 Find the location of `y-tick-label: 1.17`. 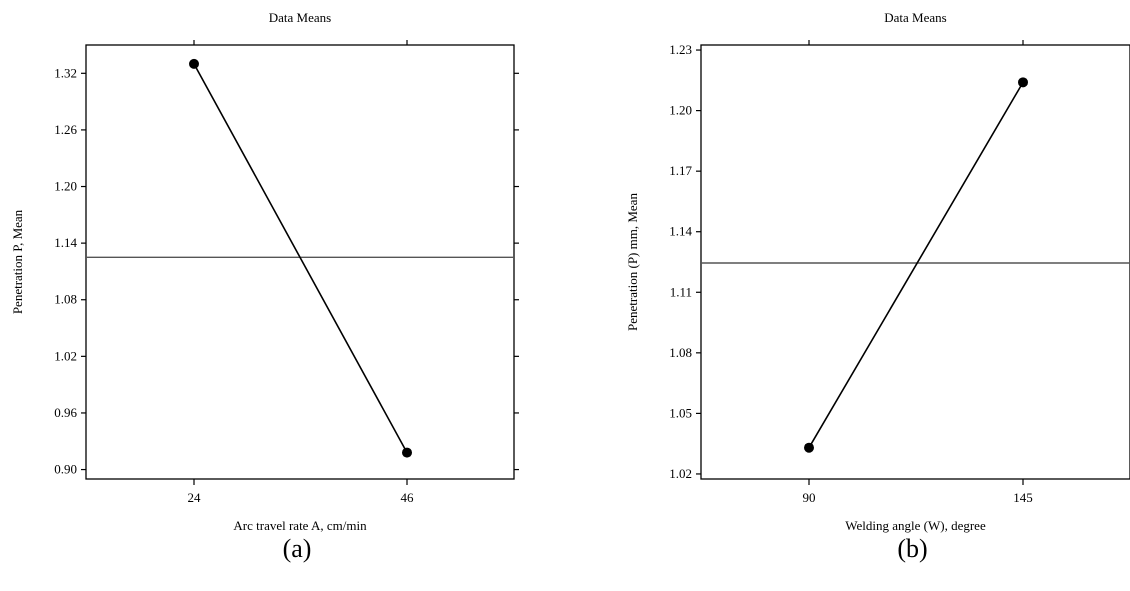

y-tick-label: 1.17 is located at coordinates (680, 170).